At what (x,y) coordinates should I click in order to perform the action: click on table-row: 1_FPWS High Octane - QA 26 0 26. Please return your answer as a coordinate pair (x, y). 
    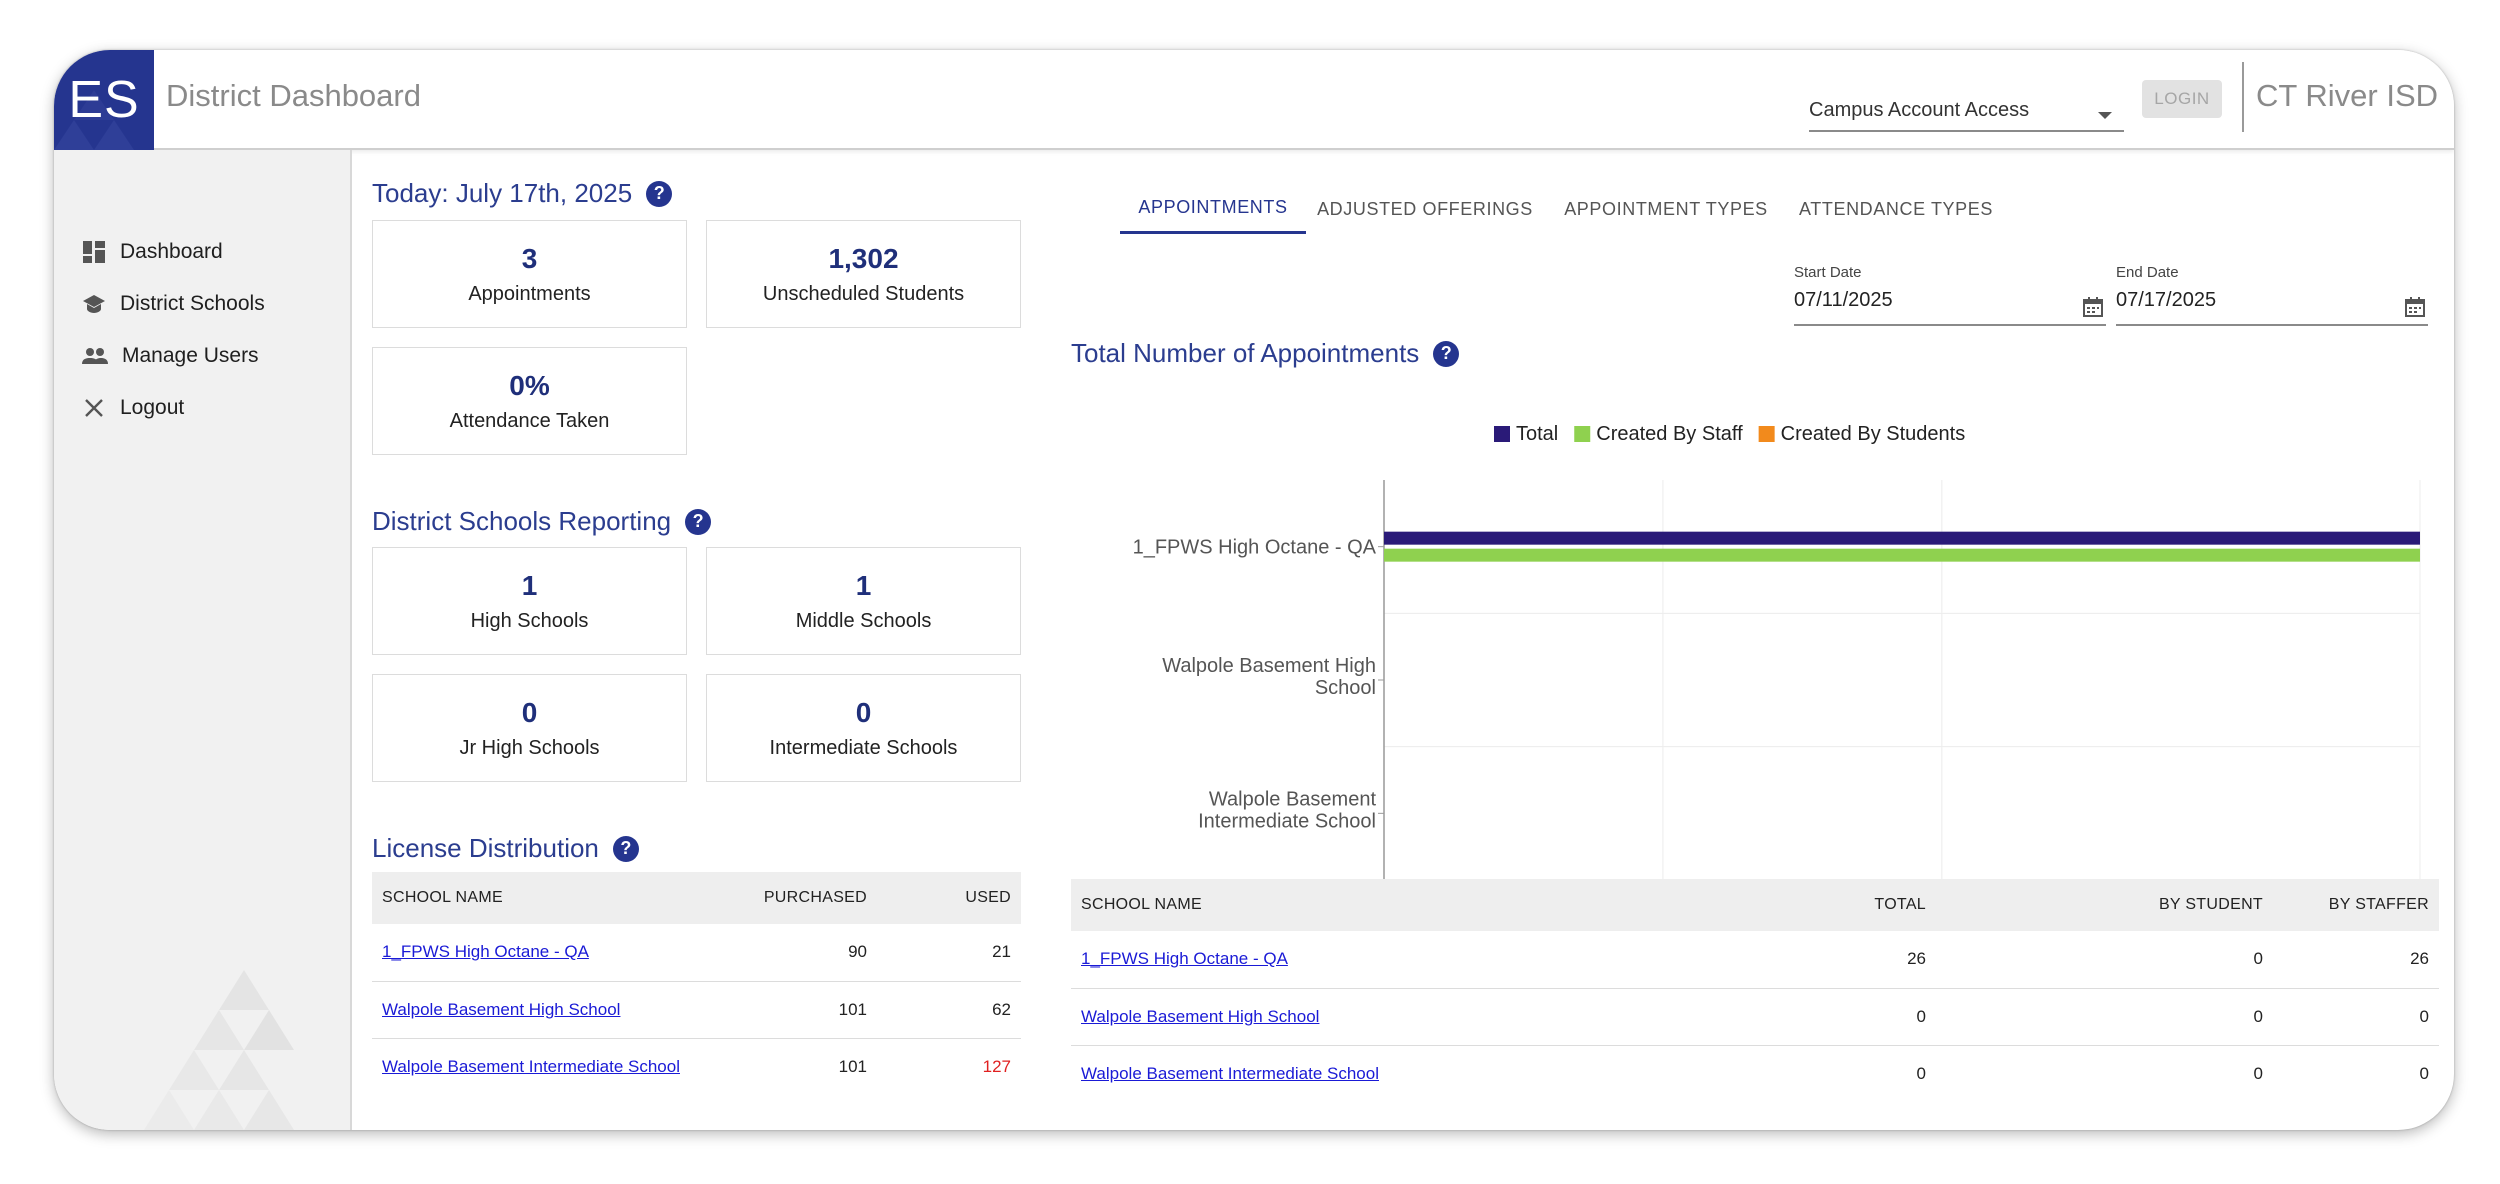
    Looking at the image, I should click on (1755, 960).